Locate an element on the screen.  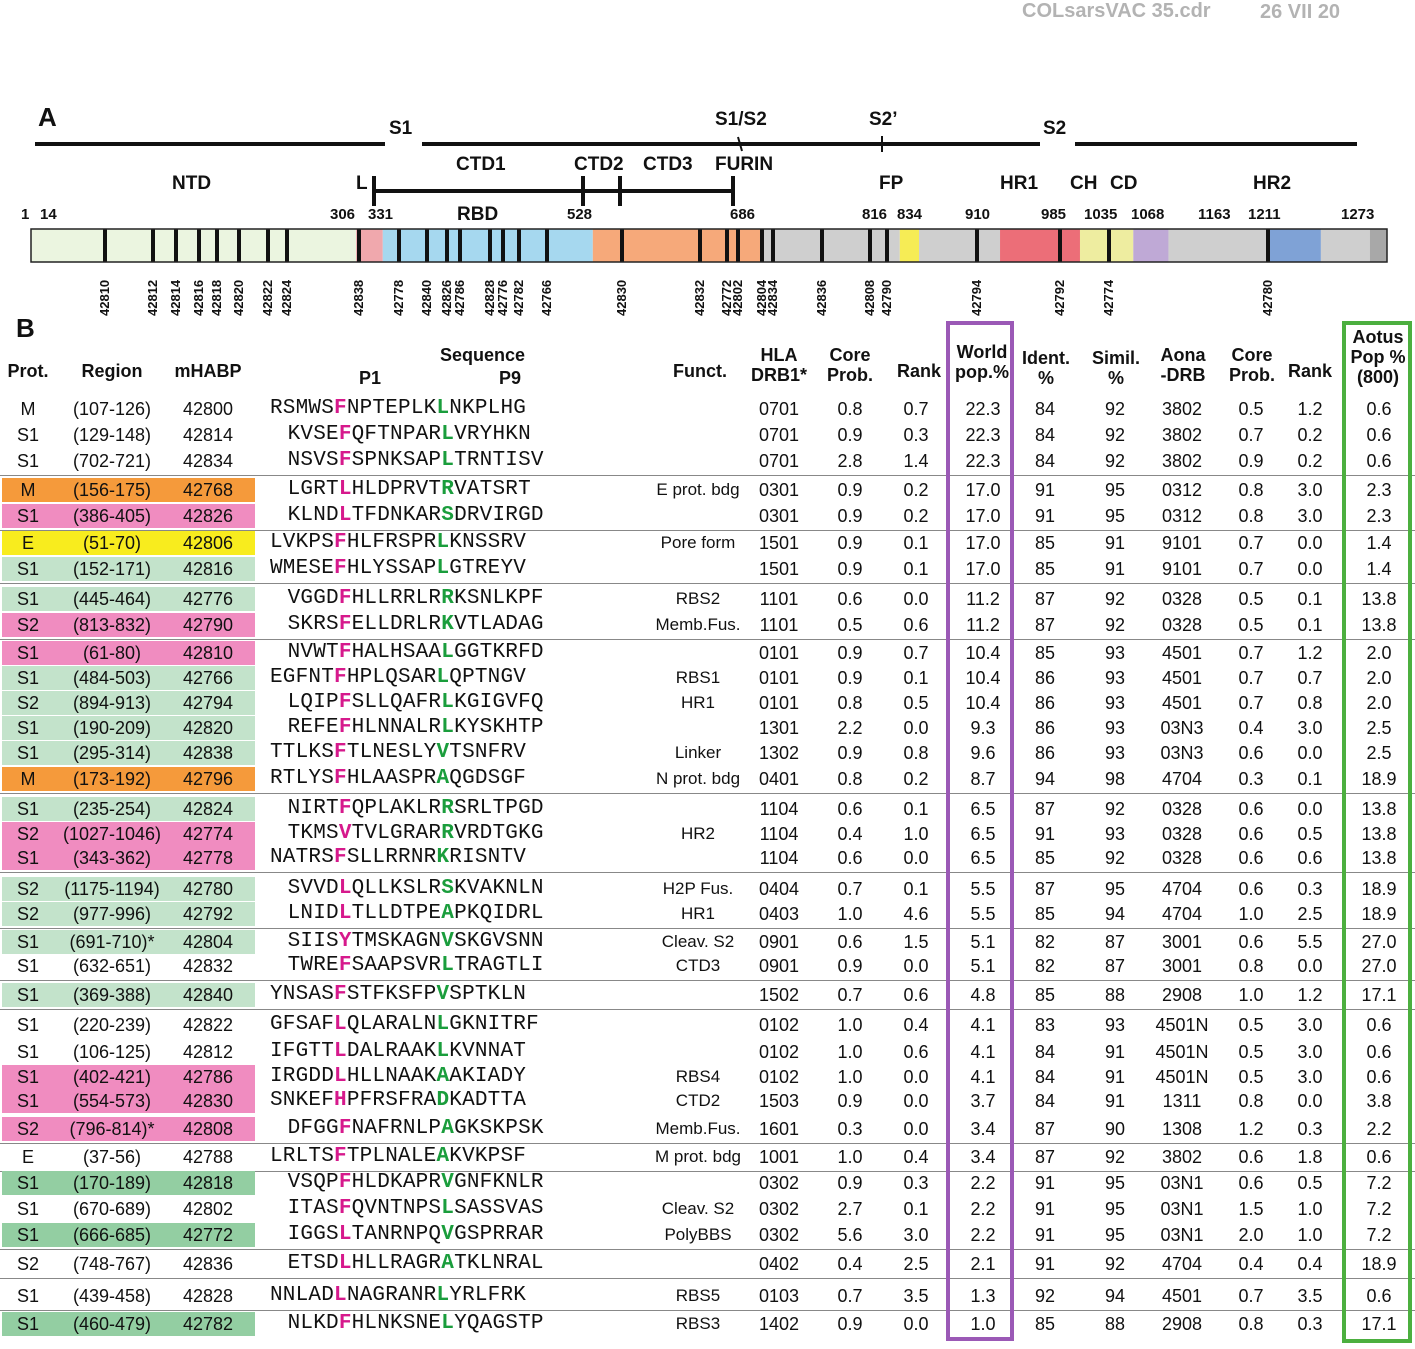
cell-hla: 0401 is located at coordinates (779, 779).